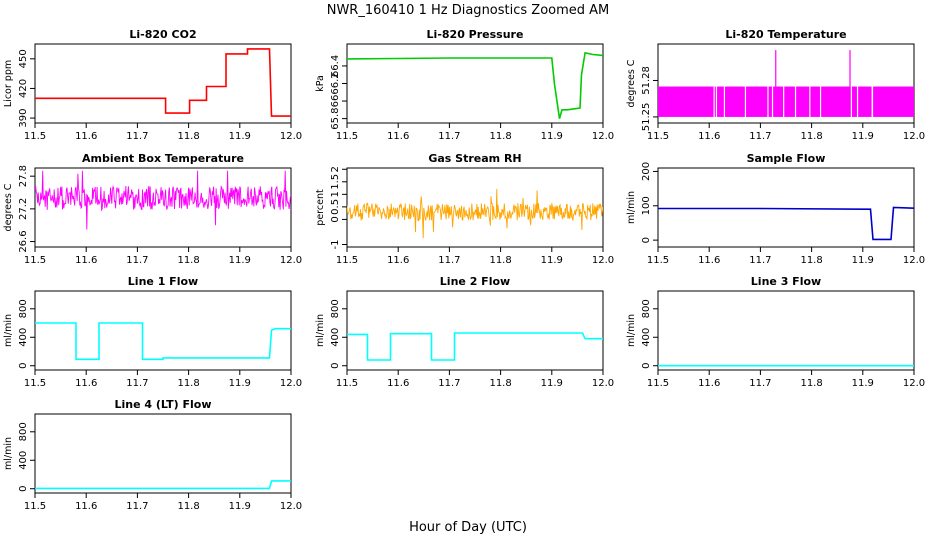 The image size is (936, 540). Describe the element at coordinates (646, 80) in the screenshot. I see `y-tick-label: 51.28` at that location.